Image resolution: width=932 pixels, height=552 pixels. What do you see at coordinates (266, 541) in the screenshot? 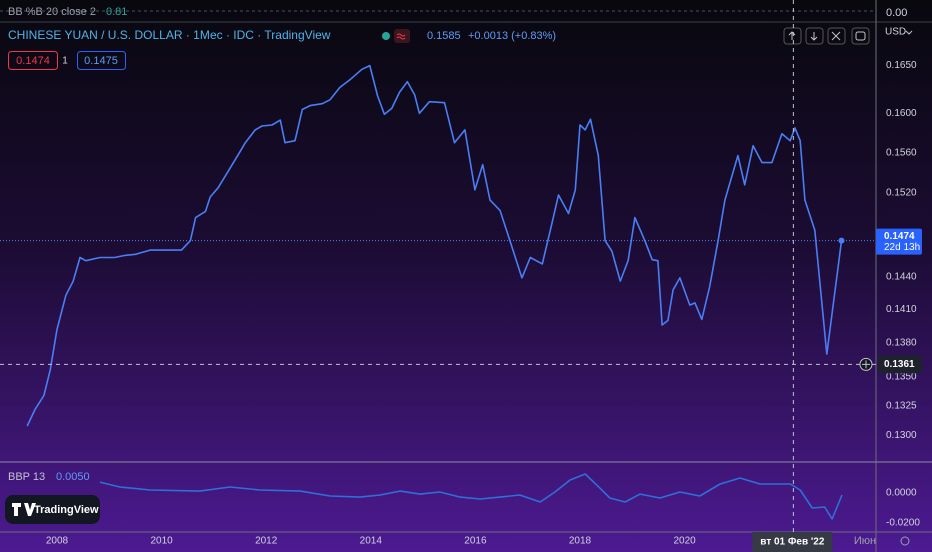
I see `x-tick-label: 2012` at bounding box center [266, 541].